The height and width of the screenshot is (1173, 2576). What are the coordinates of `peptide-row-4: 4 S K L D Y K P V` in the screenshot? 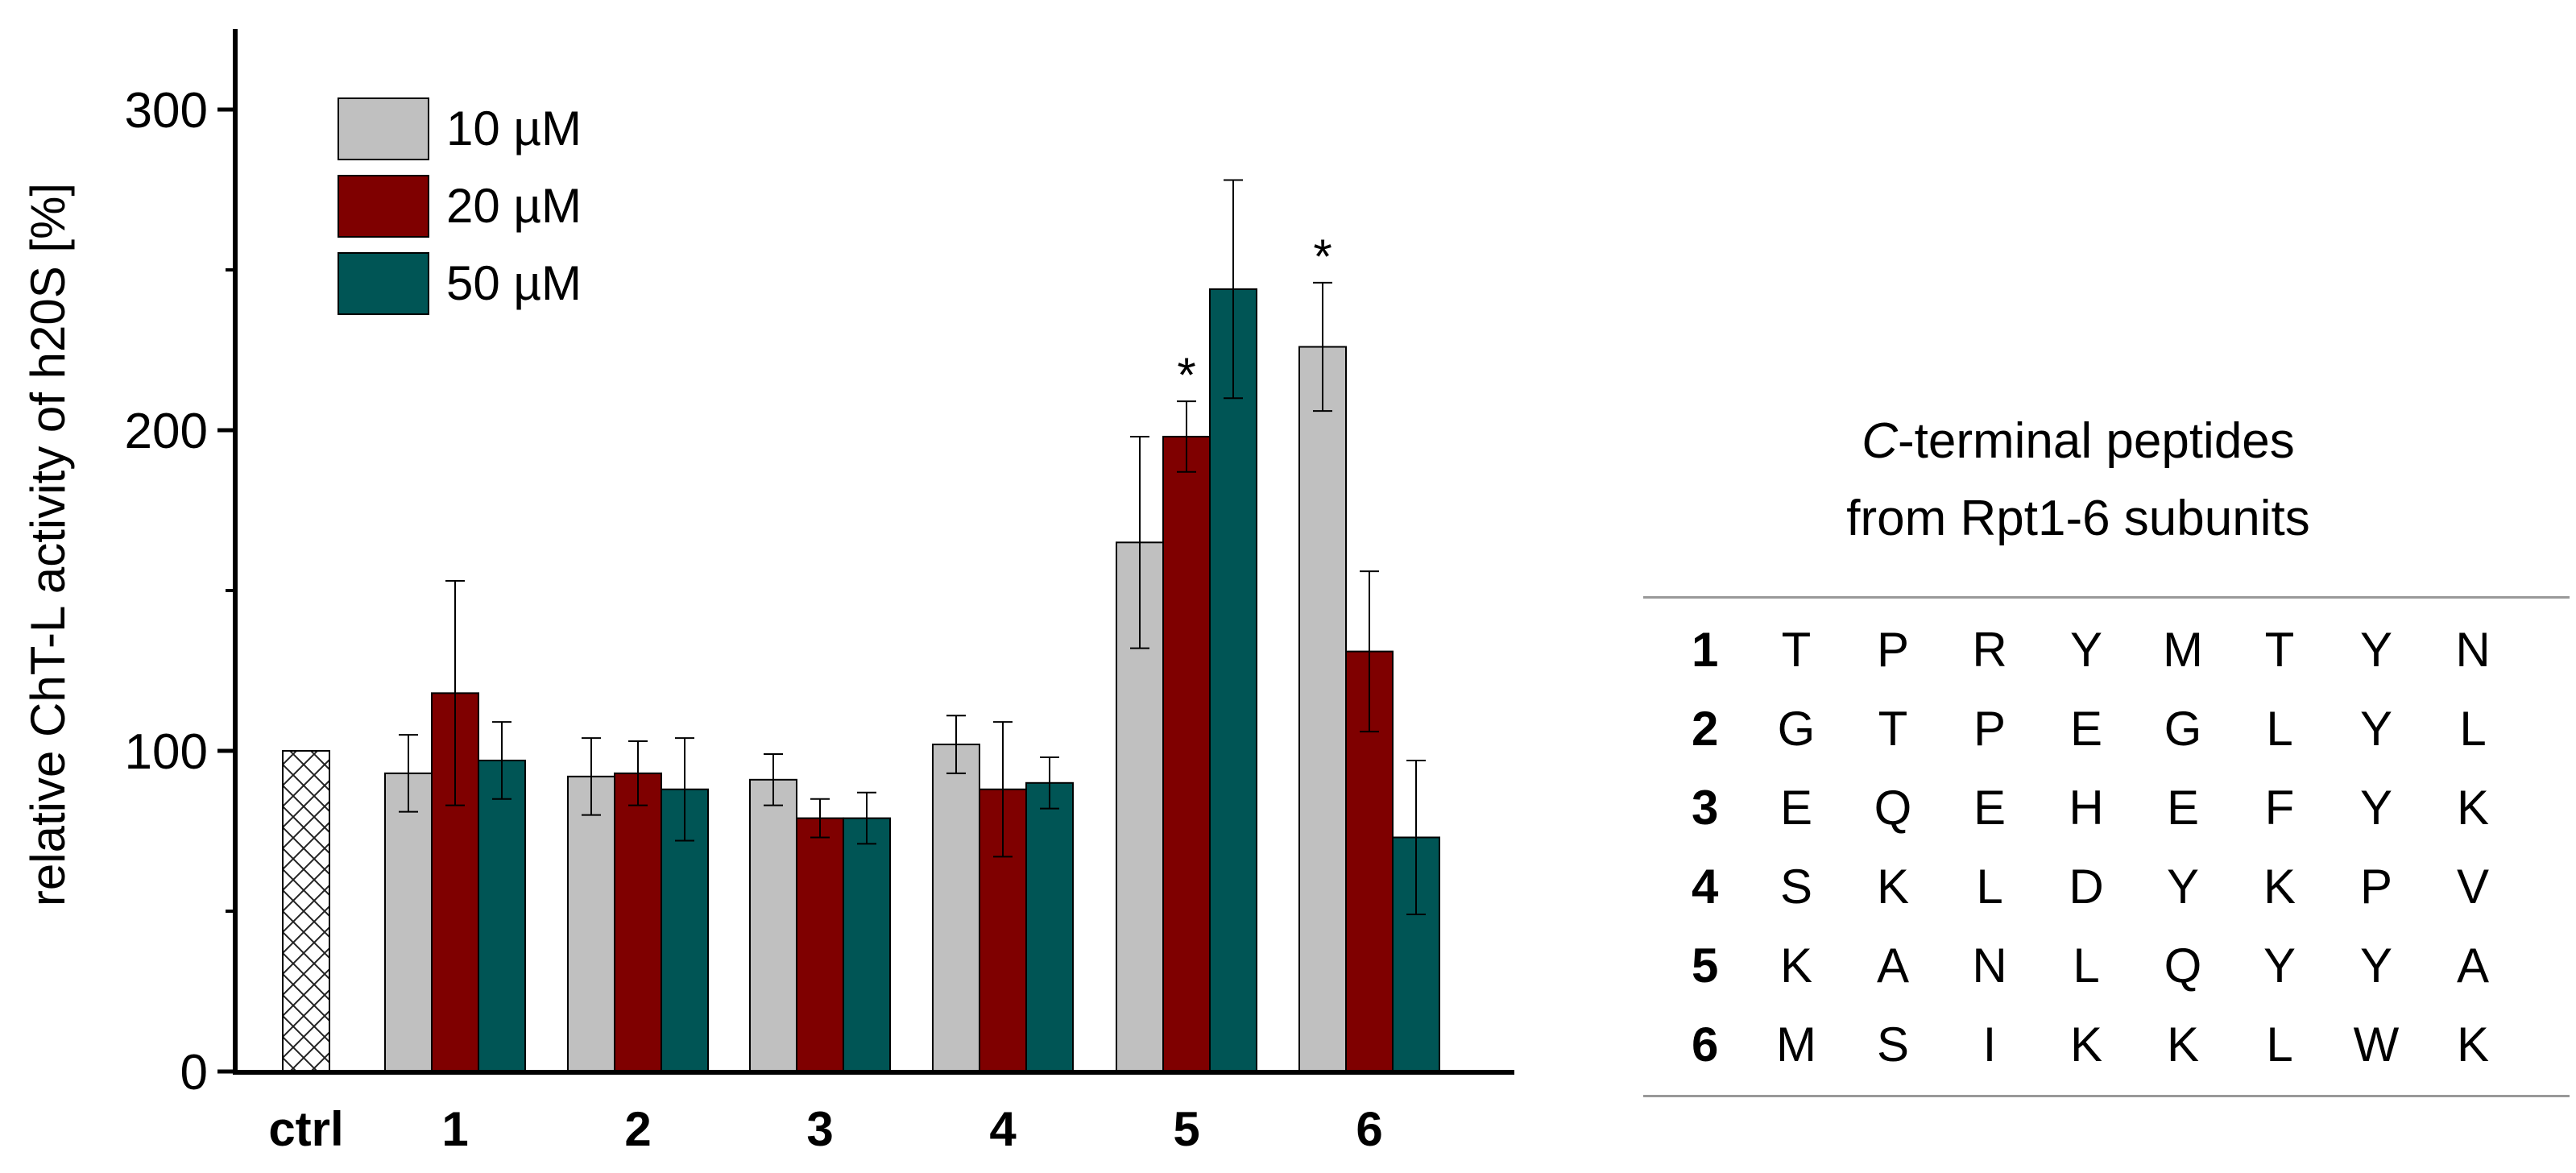 It's located at (2106, 886).